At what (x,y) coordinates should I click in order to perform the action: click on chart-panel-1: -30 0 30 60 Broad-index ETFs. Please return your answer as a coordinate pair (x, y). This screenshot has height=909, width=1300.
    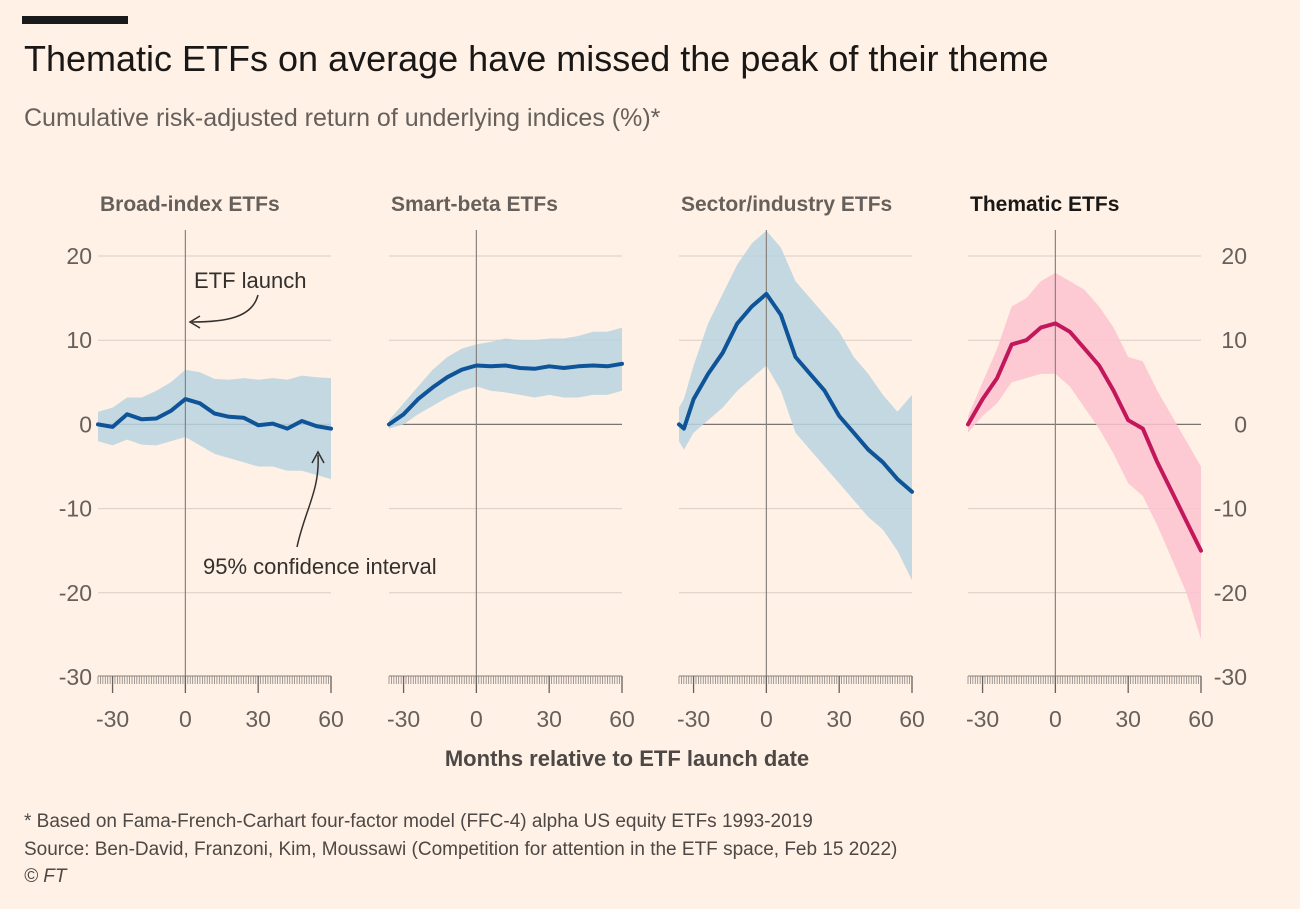
    Looking at the image, I should click on (220, 462).